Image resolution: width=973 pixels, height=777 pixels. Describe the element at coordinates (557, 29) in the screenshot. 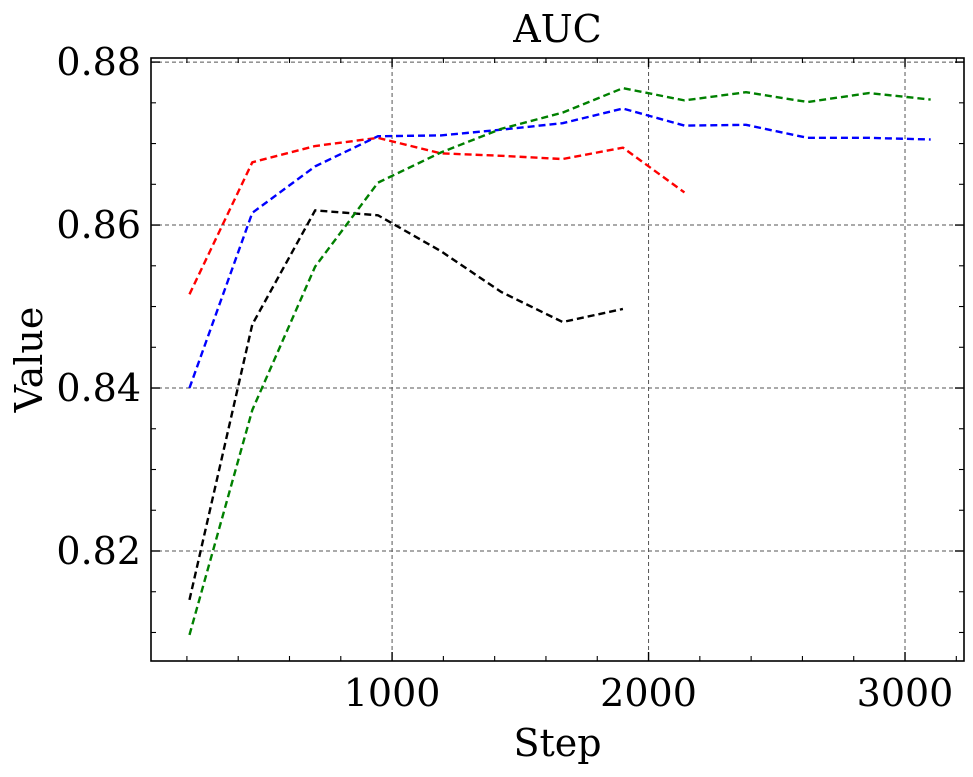

I see `chart-title: AUC` at that location.